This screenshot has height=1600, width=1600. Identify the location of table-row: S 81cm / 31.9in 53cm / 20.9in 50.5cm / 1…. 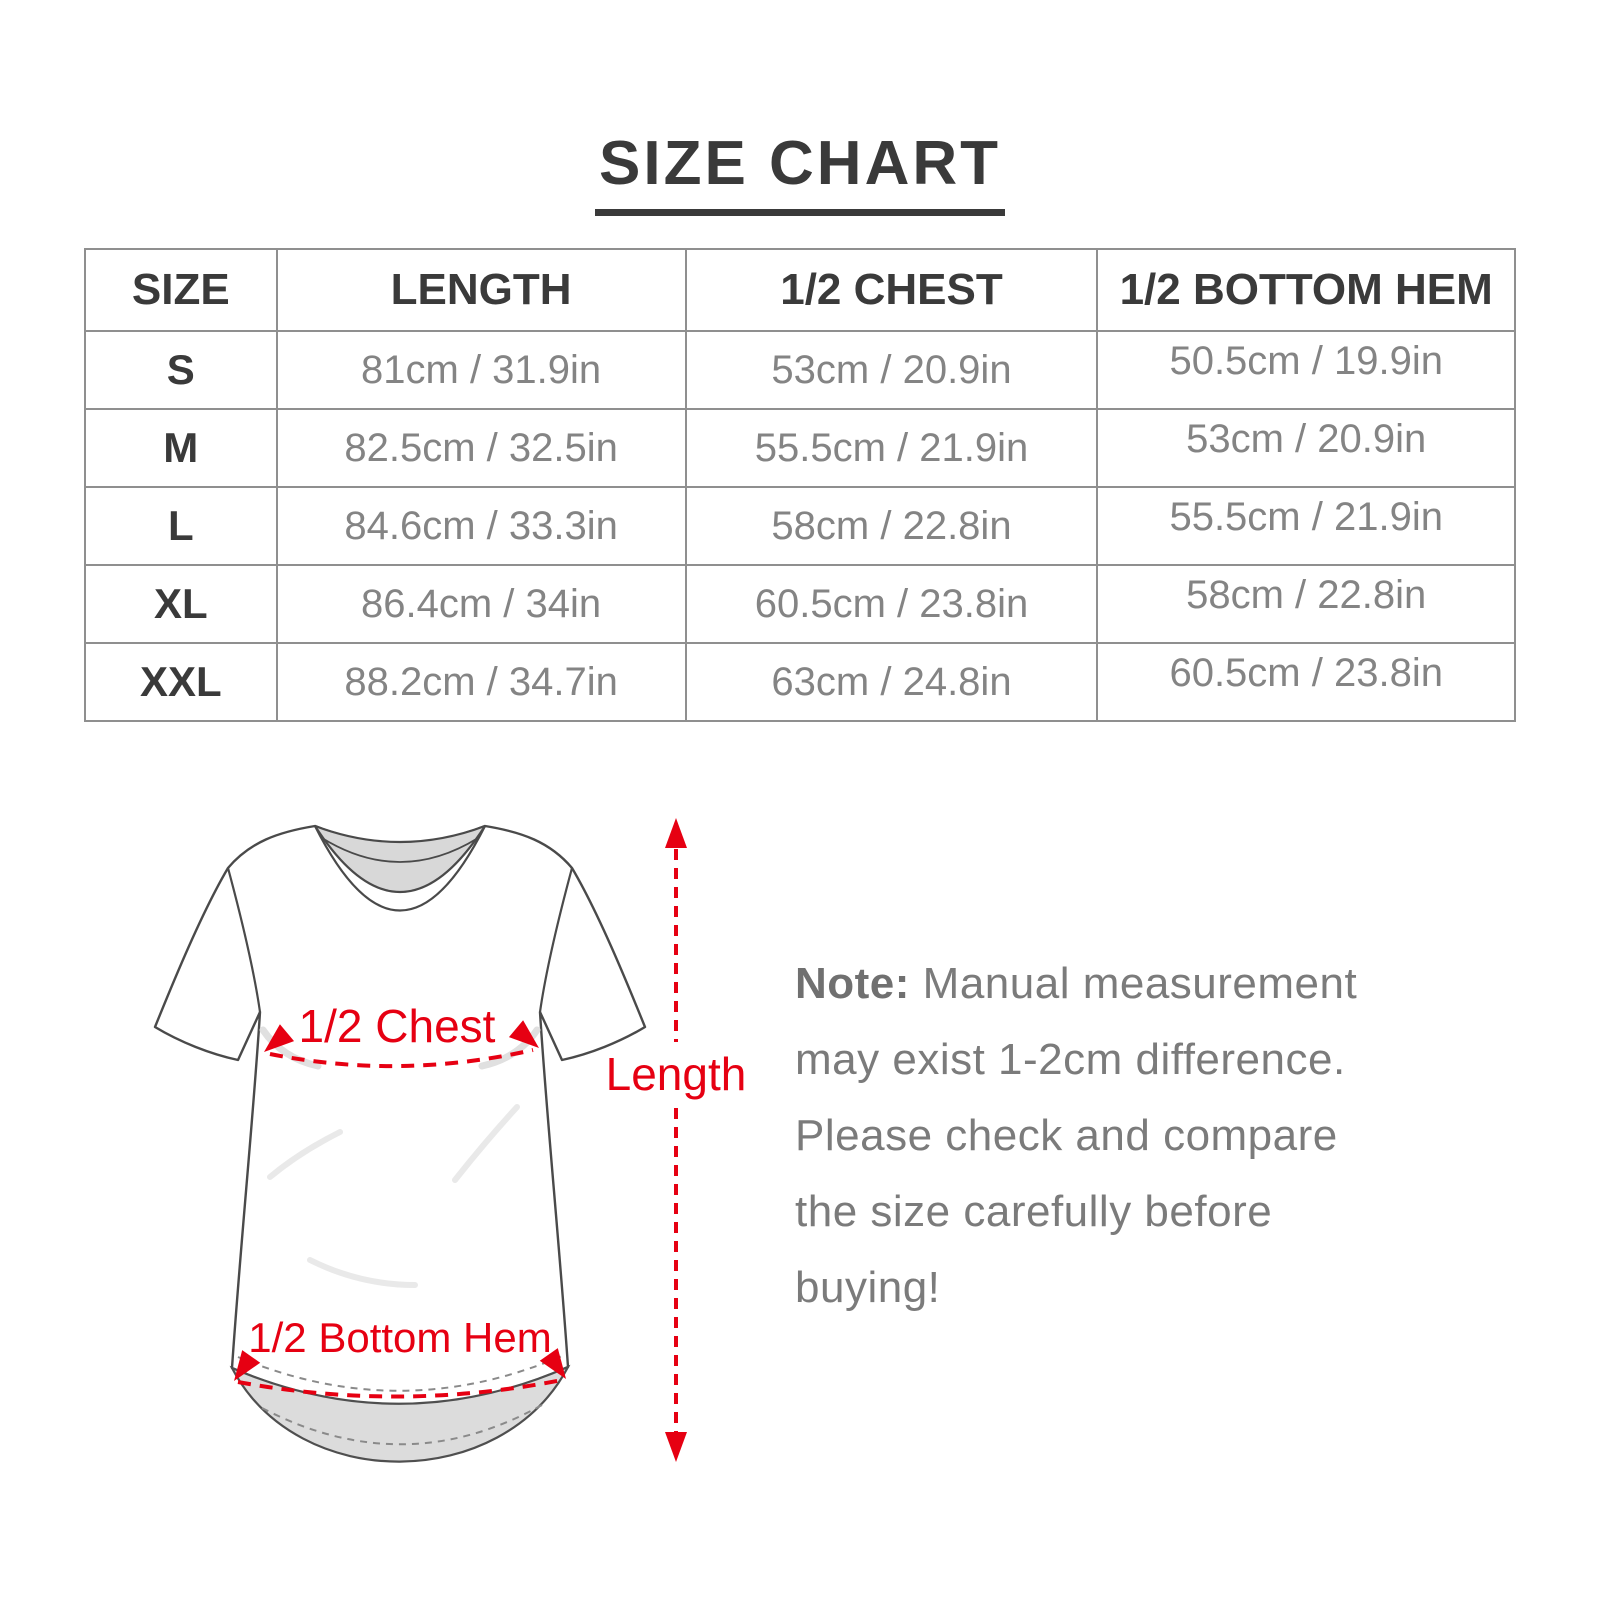
(800, 370).